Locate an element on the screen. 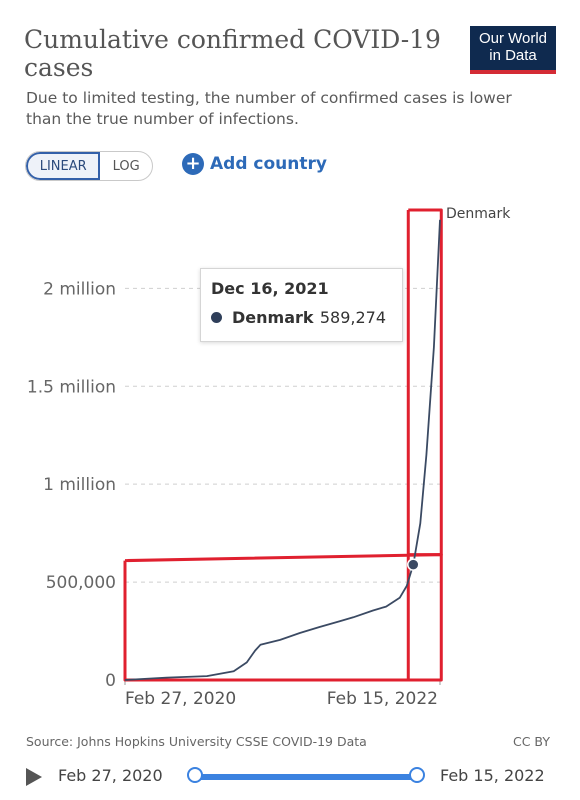 The image size is (580, 800). y-tick-label: 500,000 is located at coordinates (81, 583).